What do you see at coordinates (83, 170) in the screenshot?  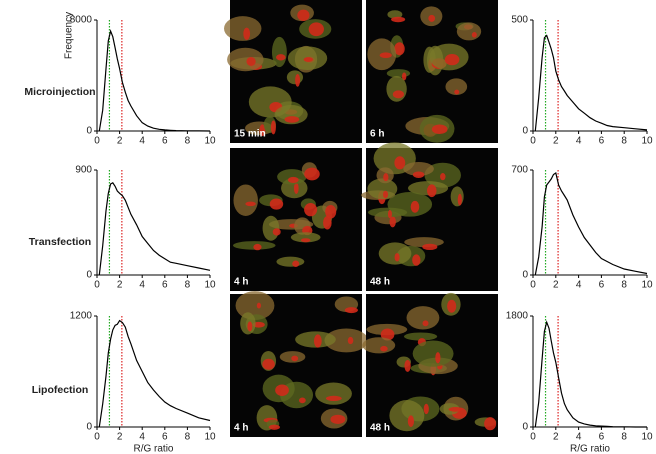 I see `y-tick-label: 900` at bounding box center [83, 170].